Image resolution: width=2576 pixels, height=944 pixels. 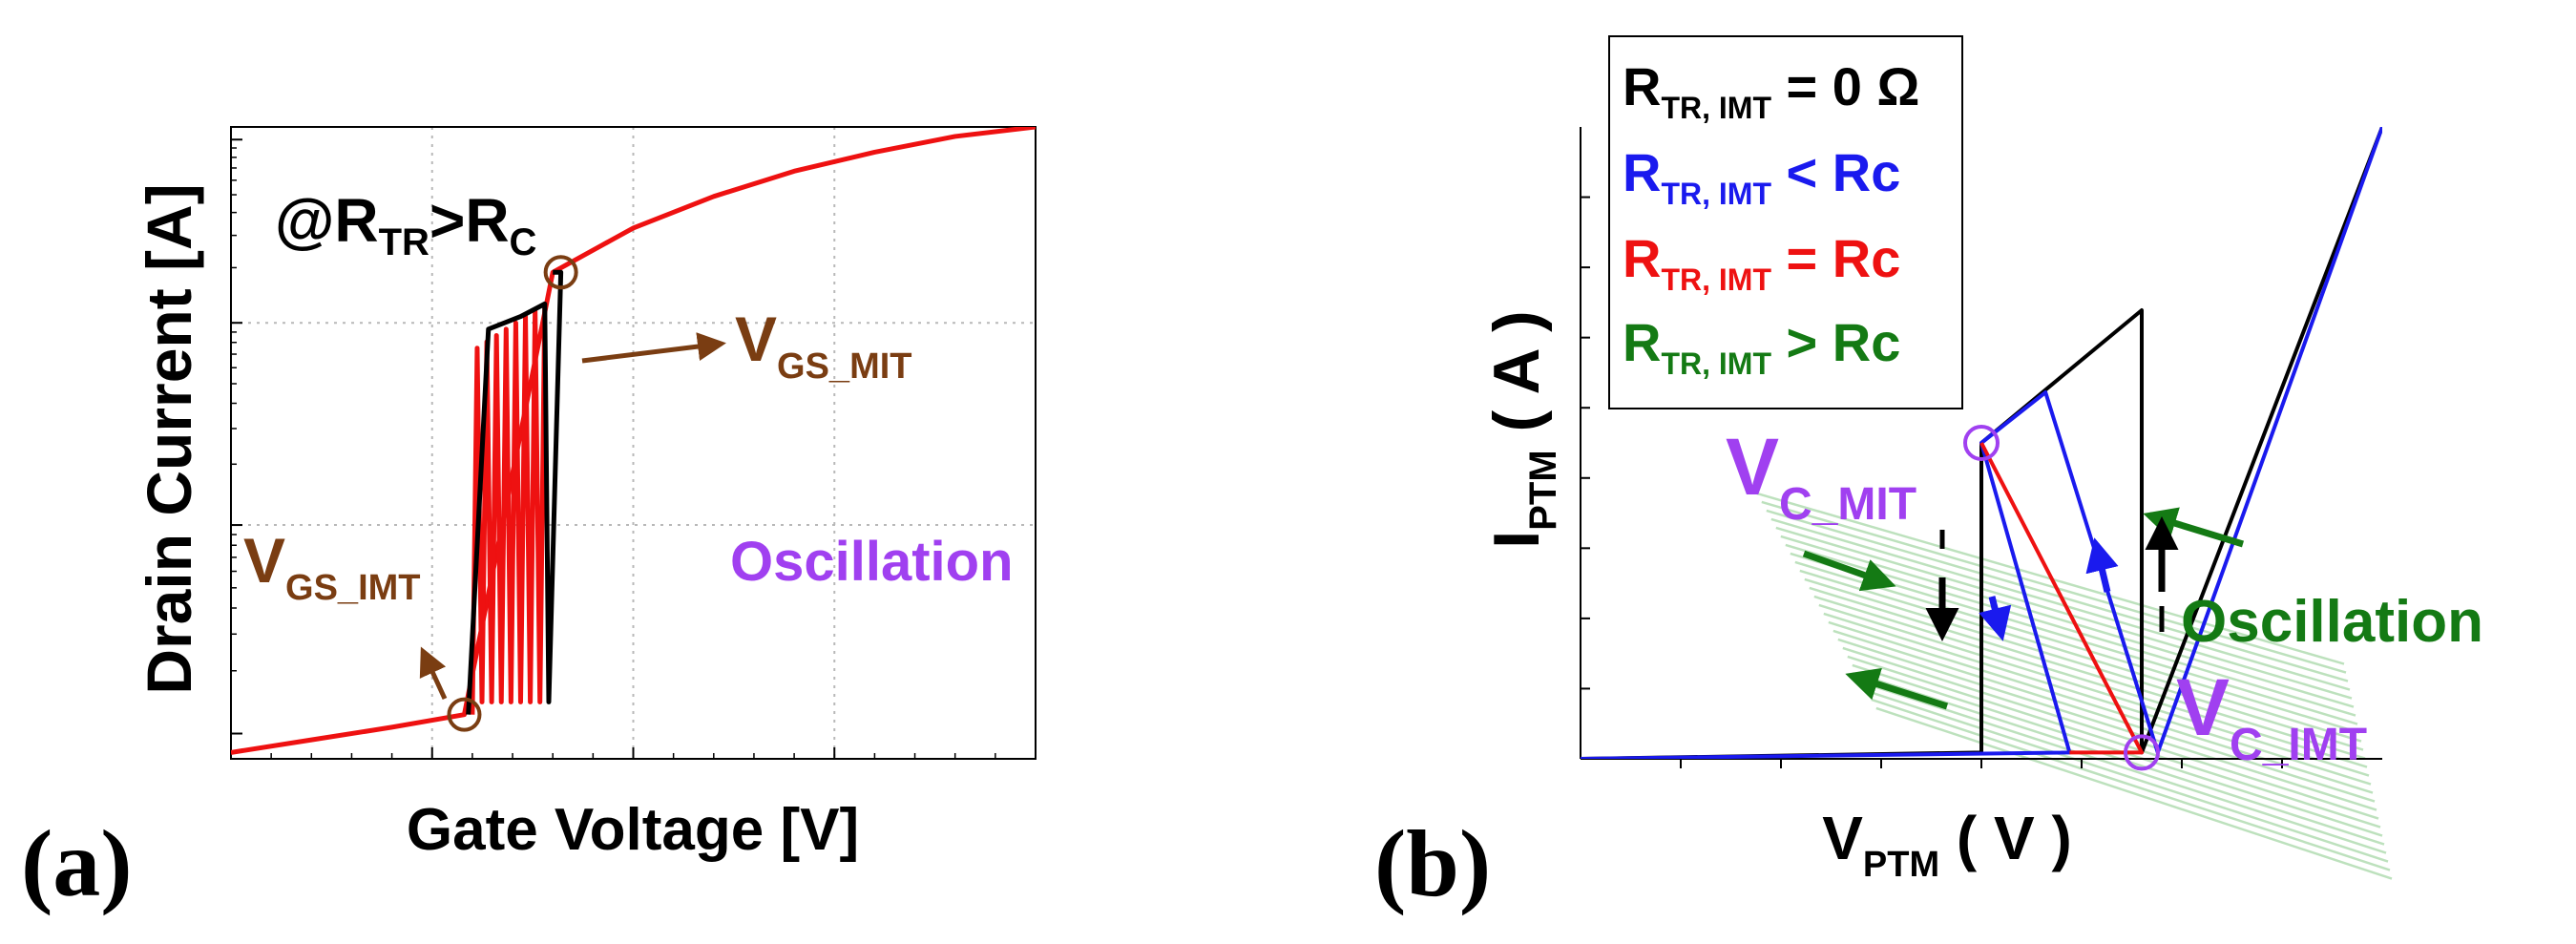 What do you see at coordinates (169, 438) in the screenshot?
I see `panel-a-ylabel: Drain Current [A]` at bounding box center [169, 438].